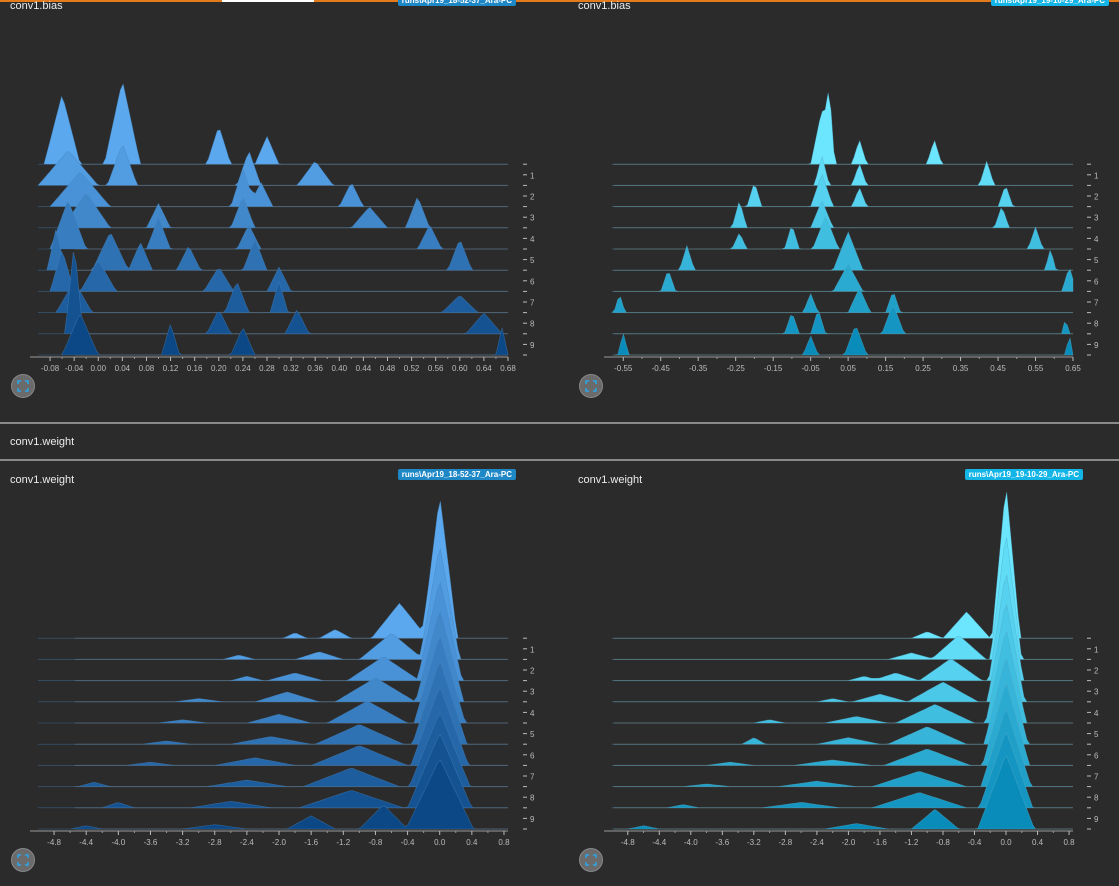 The width and height of the screenshot is (1119, 886). I want to click on x-tick-label: -0.8, so click(943, 842).